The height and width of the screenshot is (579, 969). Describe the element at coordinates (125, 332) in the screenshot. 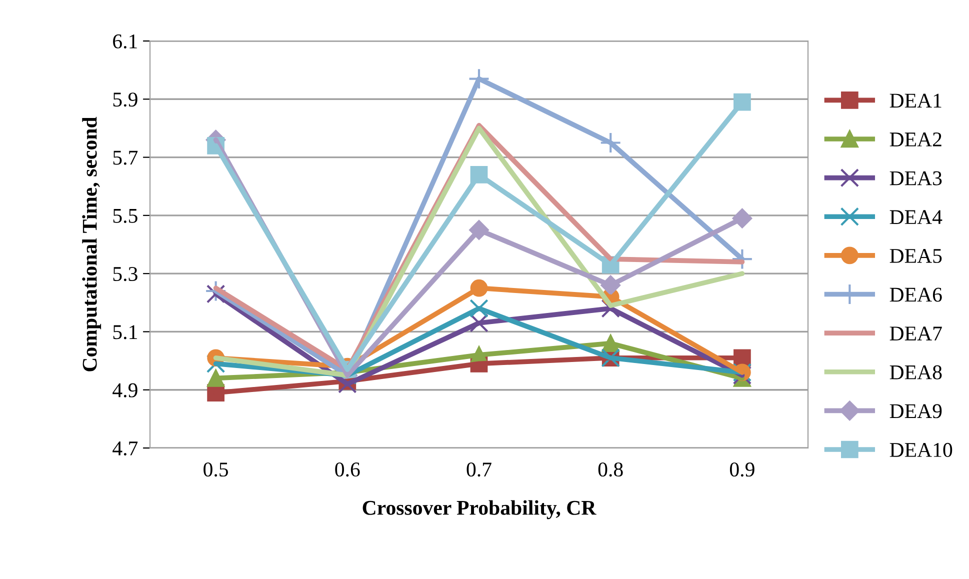

I see `y-tick-label: 5.1` at that location.